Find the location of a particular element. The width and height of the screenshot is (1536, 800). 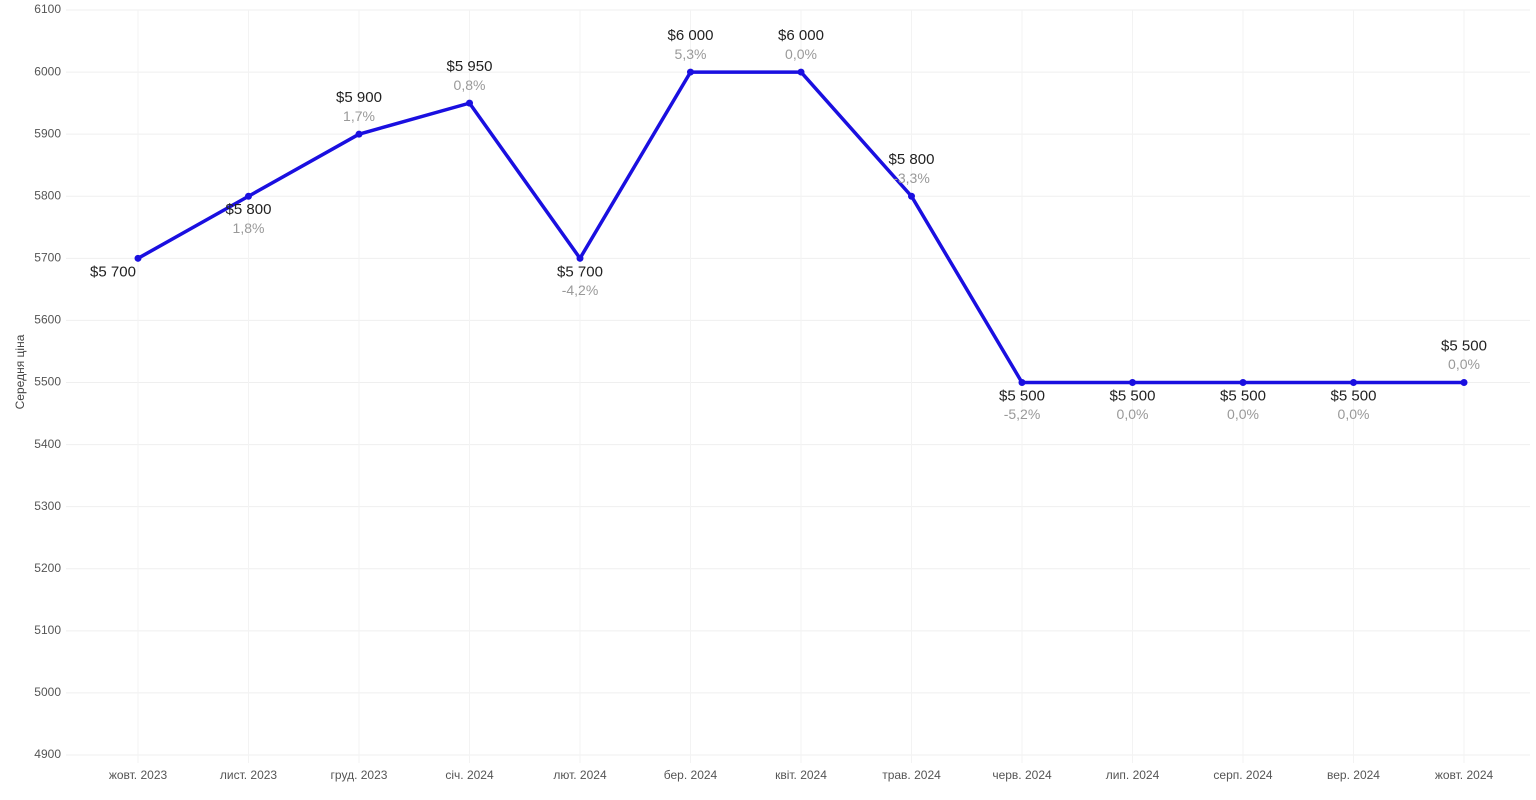

y-tick-label: 5600 is located at coordinates (47, 320).